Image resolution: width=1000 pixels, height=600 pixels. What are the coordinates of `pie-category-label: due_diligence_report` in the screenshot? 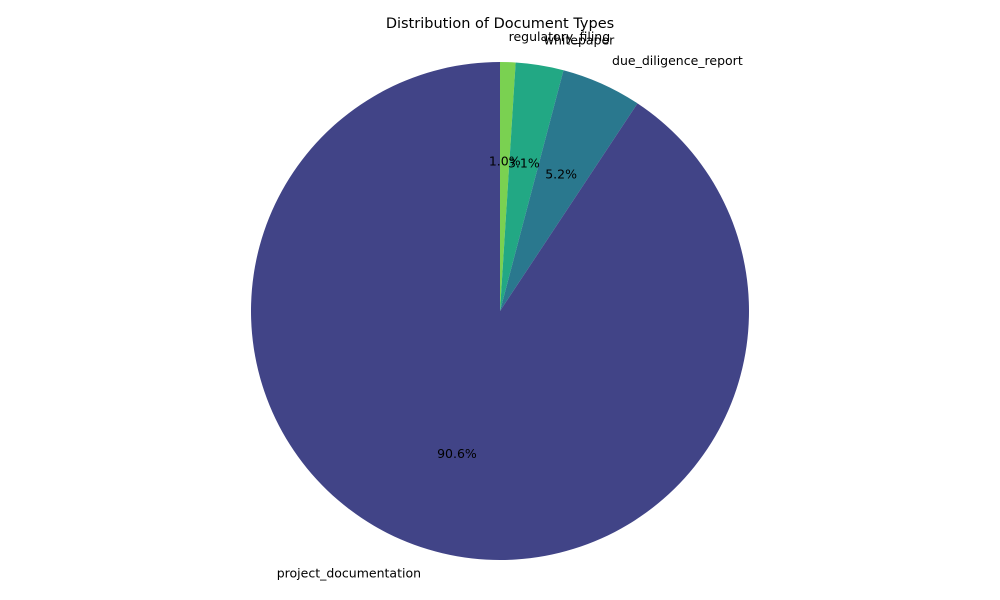 It's located at (677, 60).